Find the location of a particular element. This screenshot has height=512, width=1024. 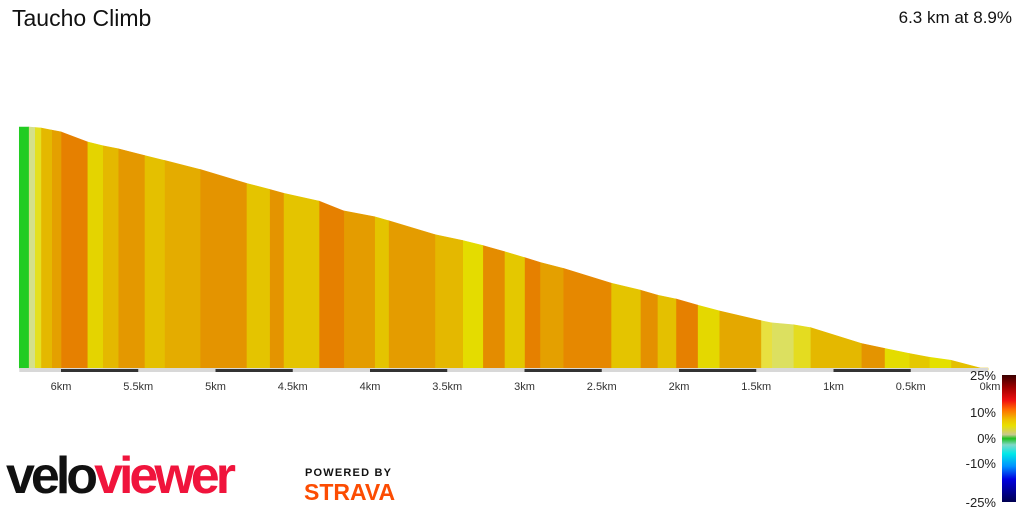

legend-label-neg25: -25% is located at coordinates (980, 502).